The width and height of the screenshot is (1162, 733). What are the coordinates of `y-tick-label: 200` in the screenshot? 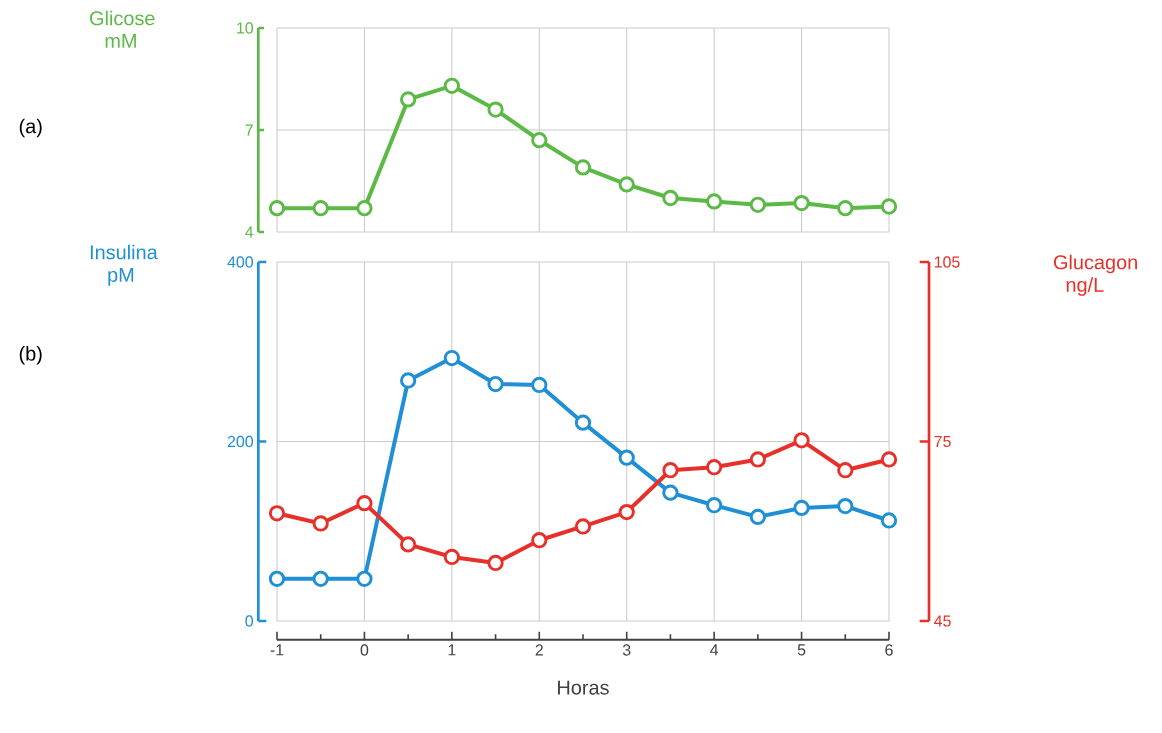 It's located at (240, 441).